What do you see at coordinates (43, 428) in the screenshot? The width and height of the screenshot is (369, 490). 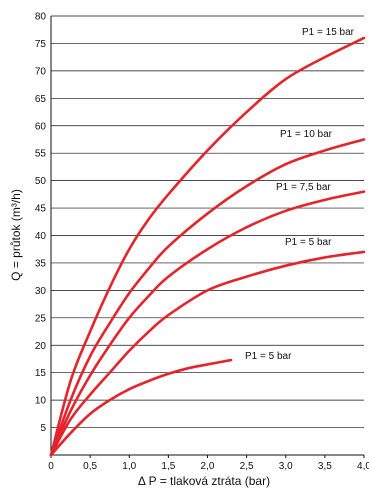 I see `y-tick-label: 5` at bounding box center [43, 428].